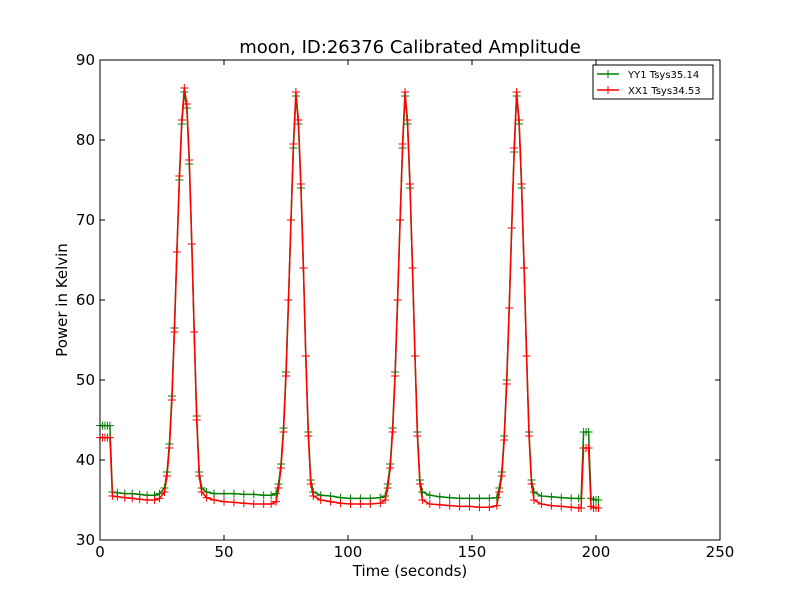 The width and height of the screenshot is (800, 604). Describe the element at coordinates (348, 552) in the screenshot. I see `x-tick-label: 100` at that location.